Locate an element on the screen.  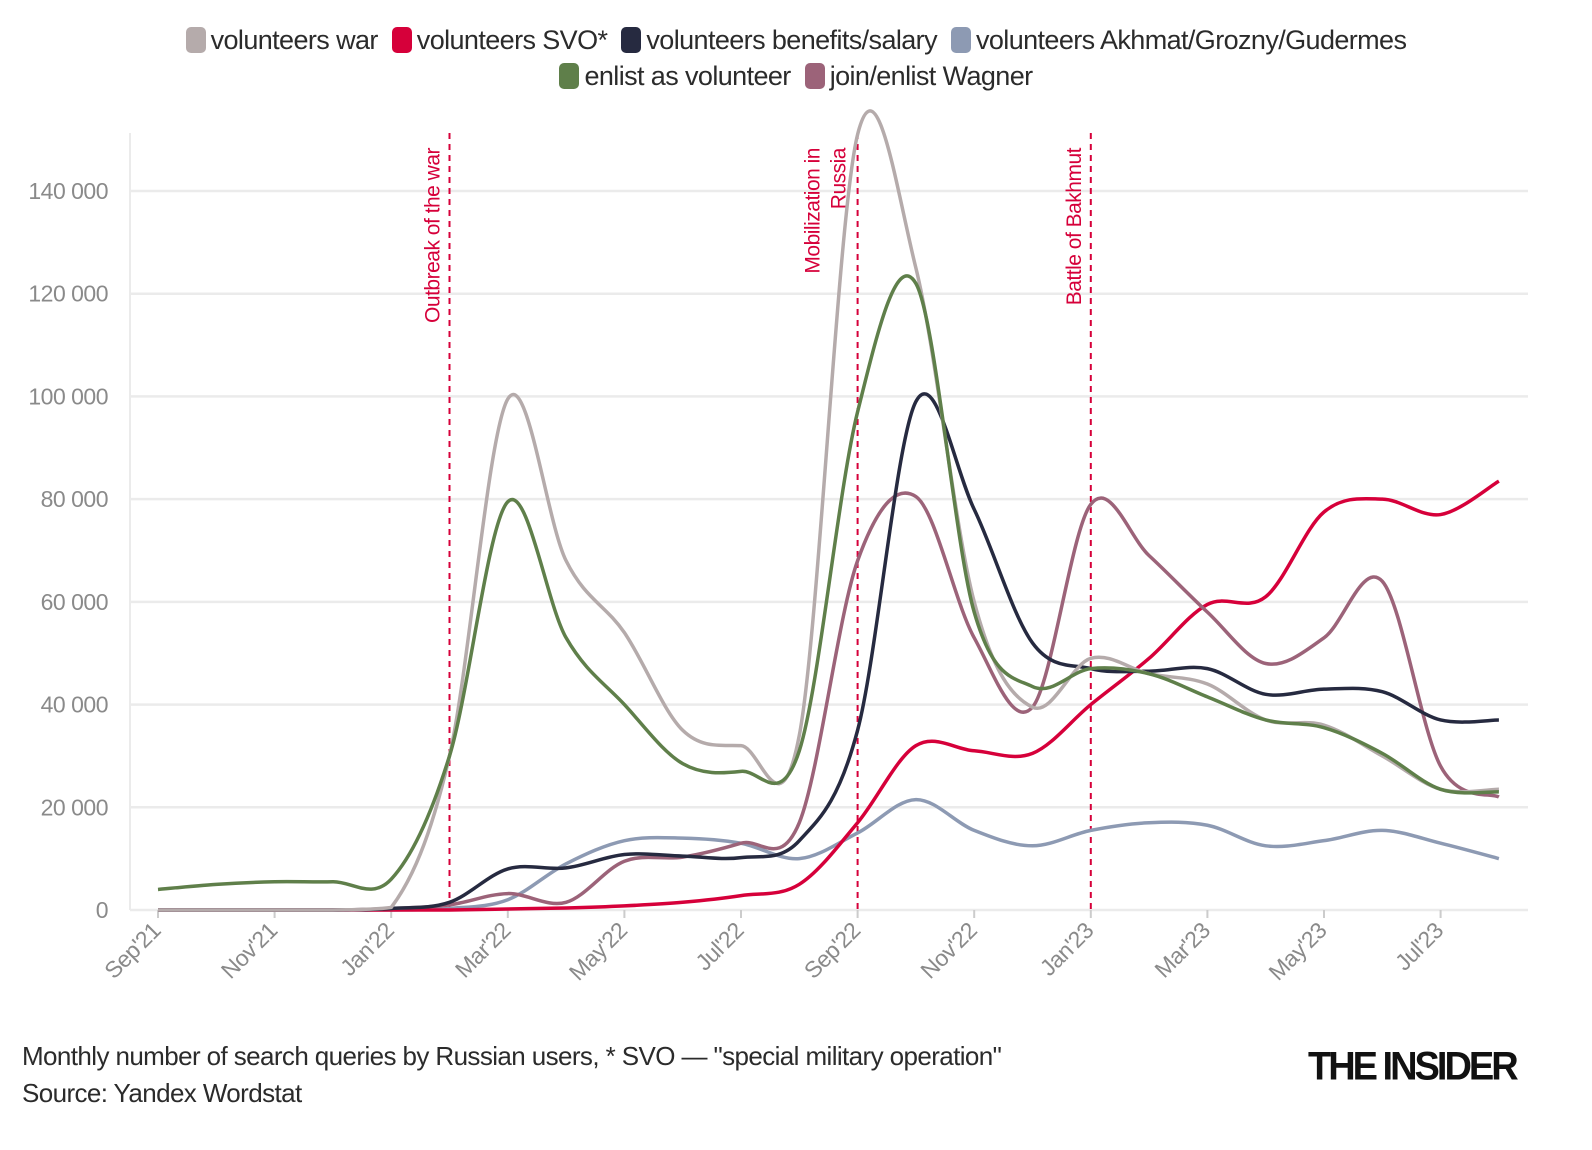
y-tick-label: 140 000 is located at coordinates (68, 191).